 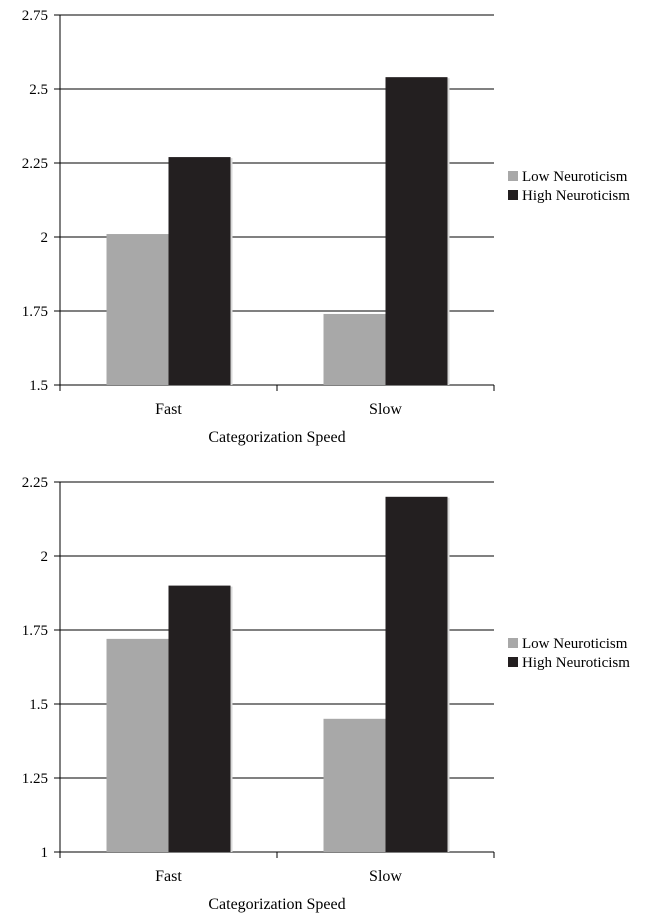 I want to click on y-tick-label: 2.5, so click(x=38, y=90).